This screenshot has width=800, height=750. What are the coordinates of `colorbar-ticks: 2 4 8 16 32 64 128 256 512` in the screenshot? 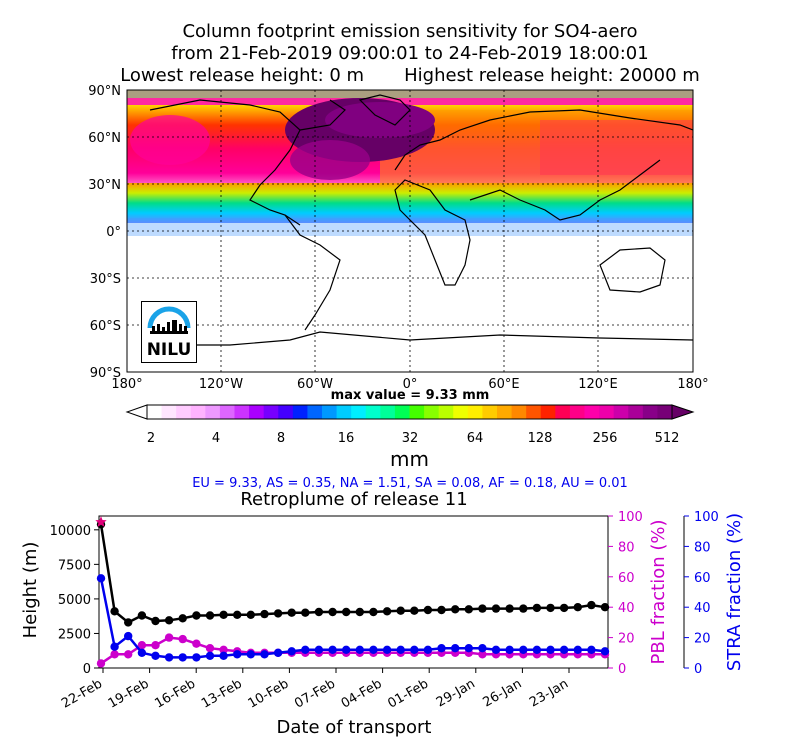 It's located at (413, 438).